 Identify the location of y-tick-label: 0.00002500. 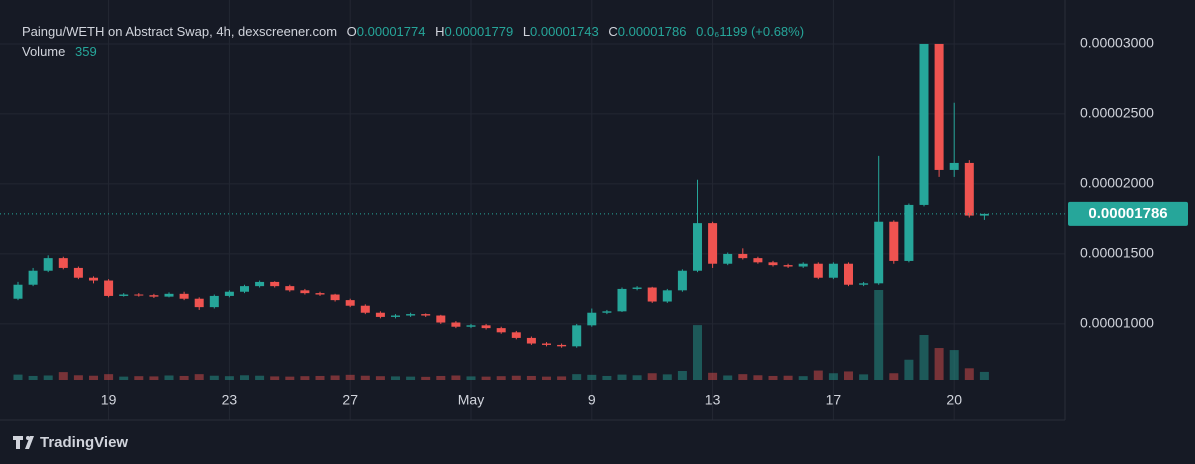
(1117, 113).